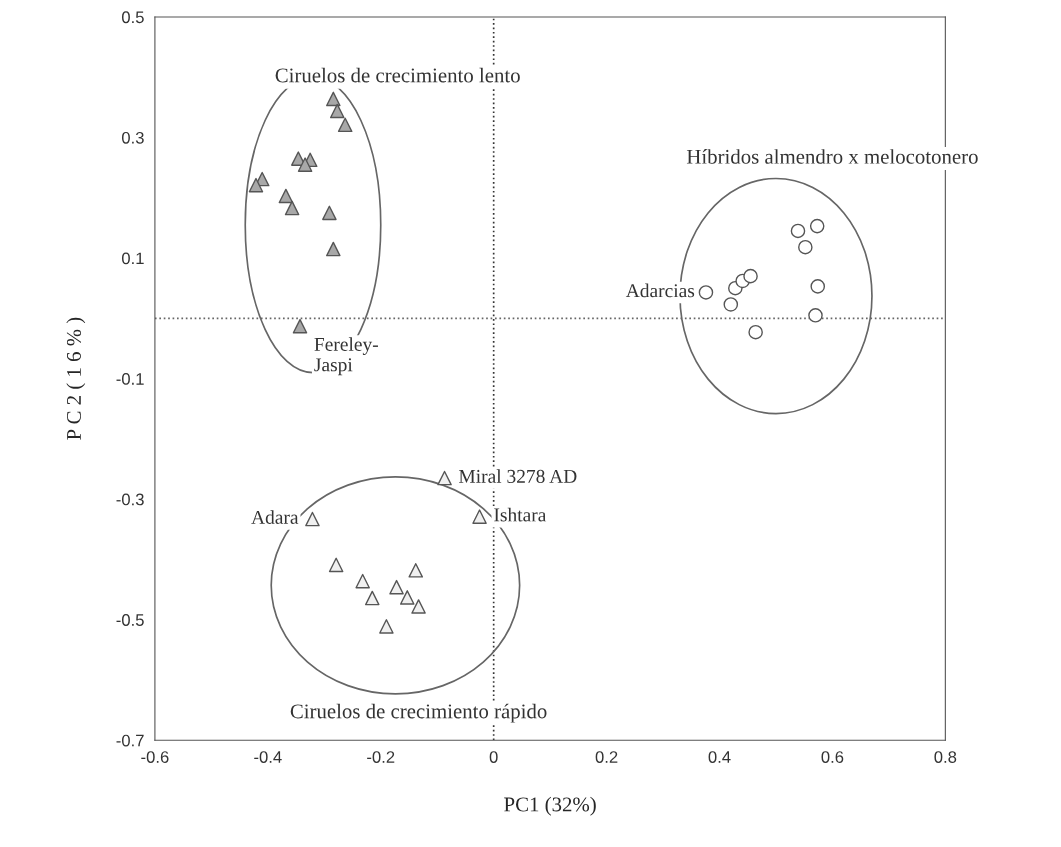 This screenshot has width=1061, height=847. I want to click on annotation: Adara, so click(275, 517).